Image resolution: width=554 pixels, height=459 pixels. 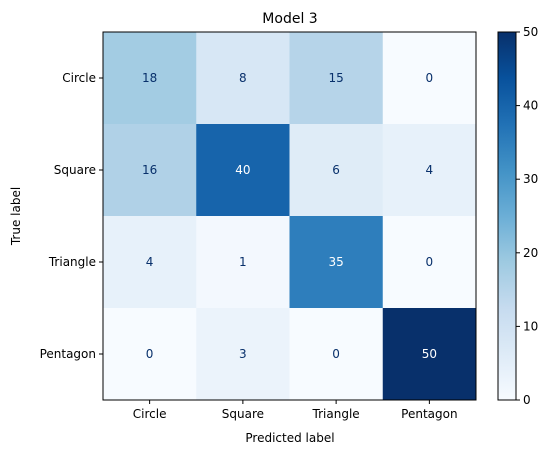 What do you see at coordinates (71, 216) in the screenshot?
I see `y-axis-ticks: Circle Square Triangle Pentagon` at bounding box center [71, 216].